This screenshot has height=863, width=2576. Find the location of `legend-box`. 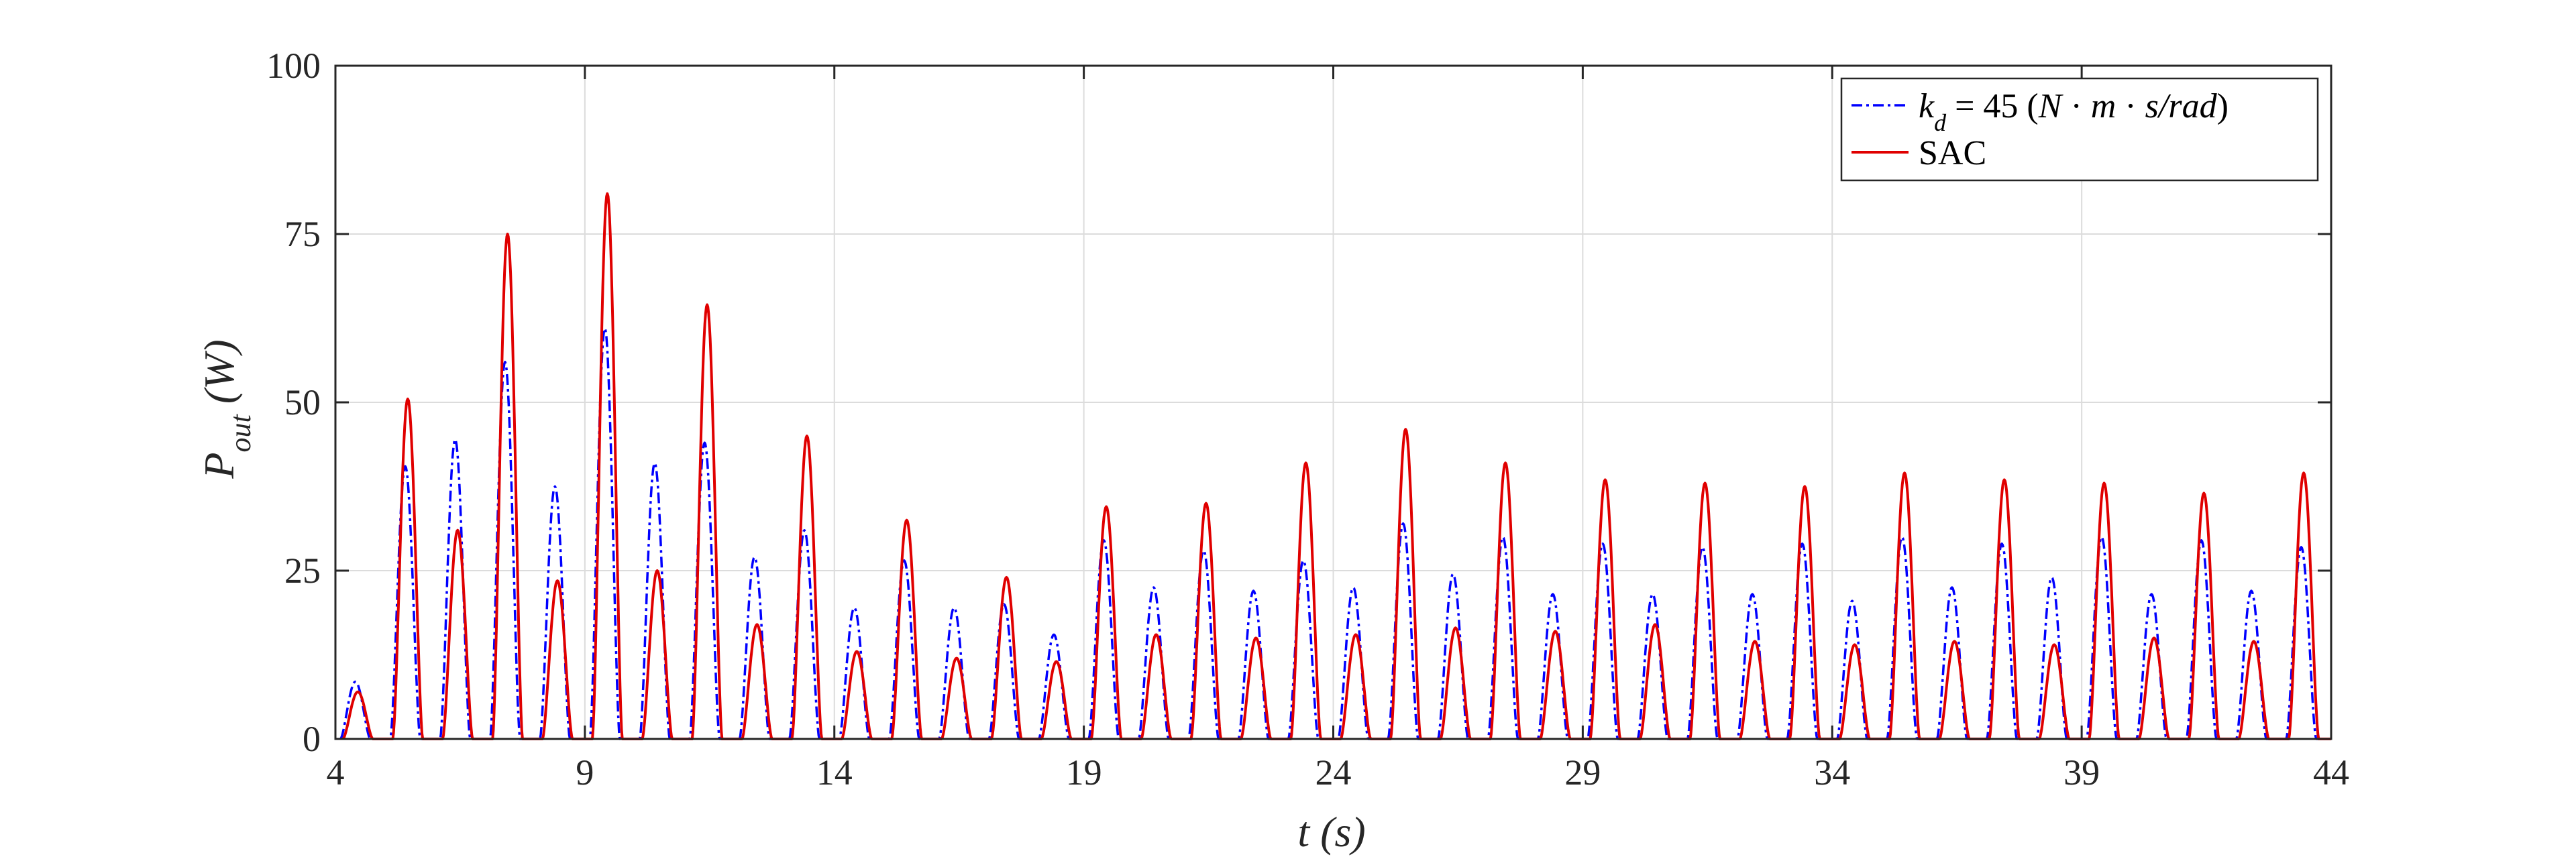

legend-box is located at coordinates (2079, 129).